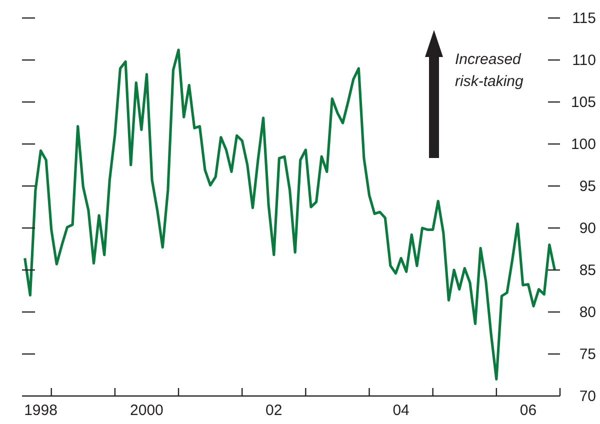  I want to click on y-tick-label: 80, so click(587, 312).